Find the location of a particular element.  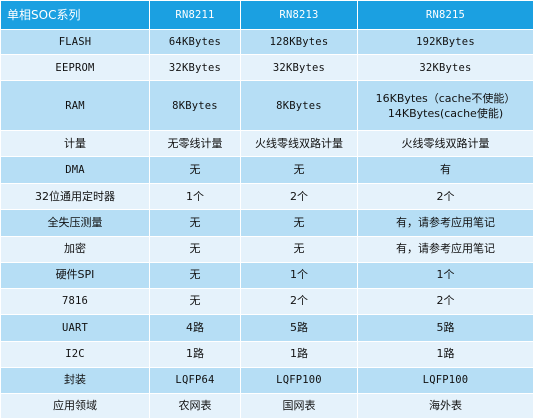

ram-line-2: 14KBytes(cache使能) is located at coordinates (445, 113).